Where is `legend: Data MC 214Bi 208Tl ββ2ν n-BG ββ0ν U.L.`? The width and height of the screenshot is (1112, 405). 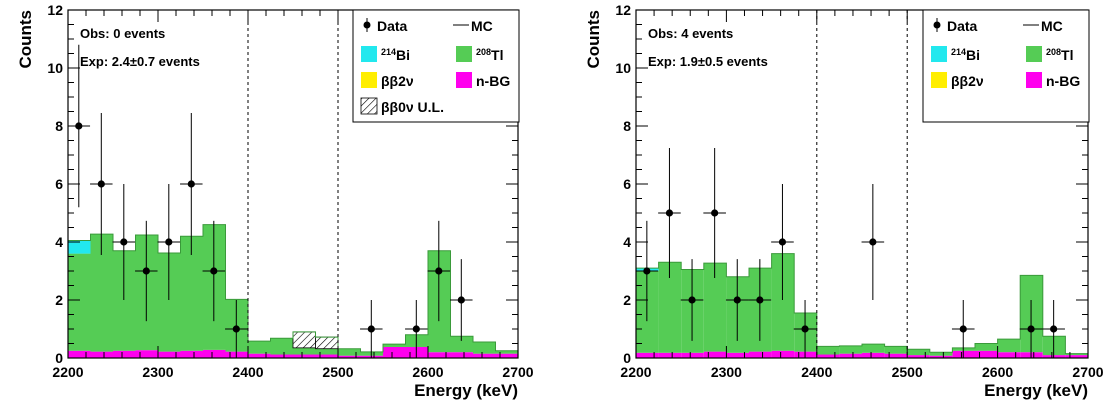 legend: Data MC 214Bi 208Tl ββ2ν n-BG ββ0ν U.L. is located at coordinates (436, 66).